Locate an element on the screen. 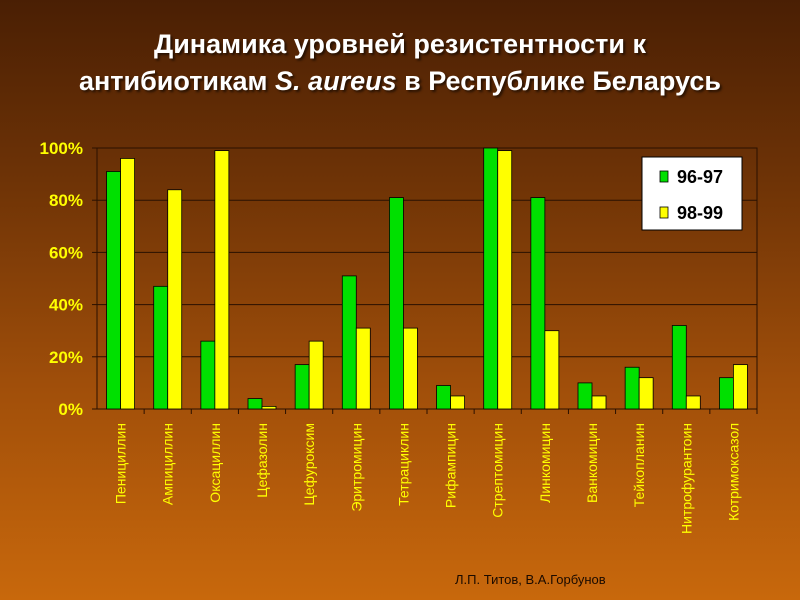 This screenshot has width=800, height=600. x-tick-label: Нитрофурантоин is located at coordinates (686, 478).